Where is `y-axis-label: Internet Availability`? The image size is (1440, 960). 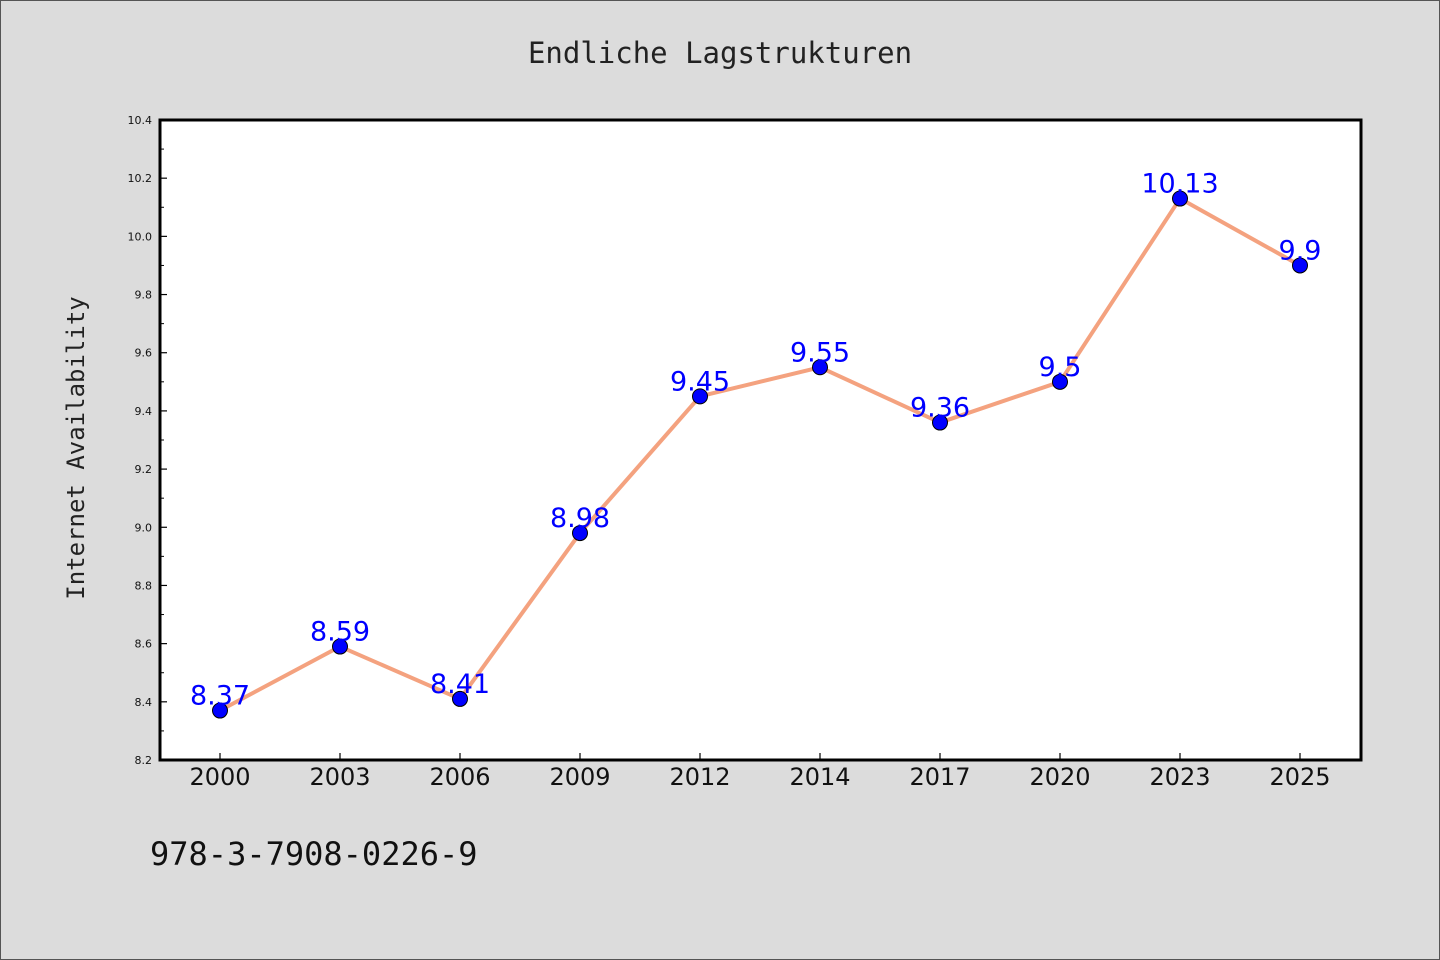 y-axis-label: Internet Availability is located at coordinates (76, 447).